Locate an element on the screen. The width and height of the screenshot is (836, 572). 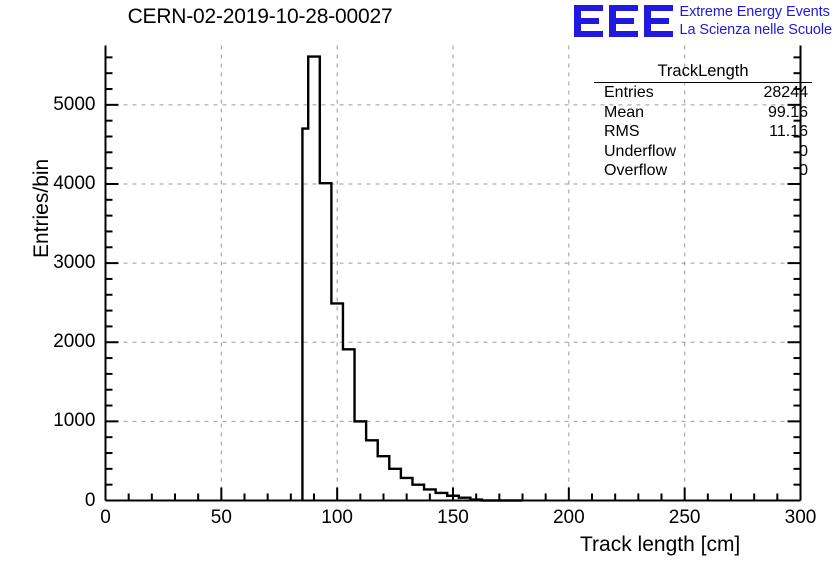
y-tick-label: 4000 is located at coordinates (74, 183).